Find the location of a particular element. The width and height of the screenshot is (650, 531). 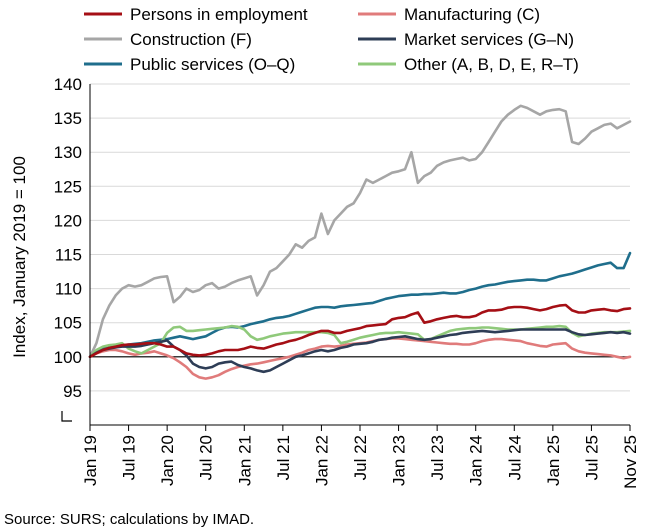

x-tick-label: Jul 23 is located at coordinates (437, 457).